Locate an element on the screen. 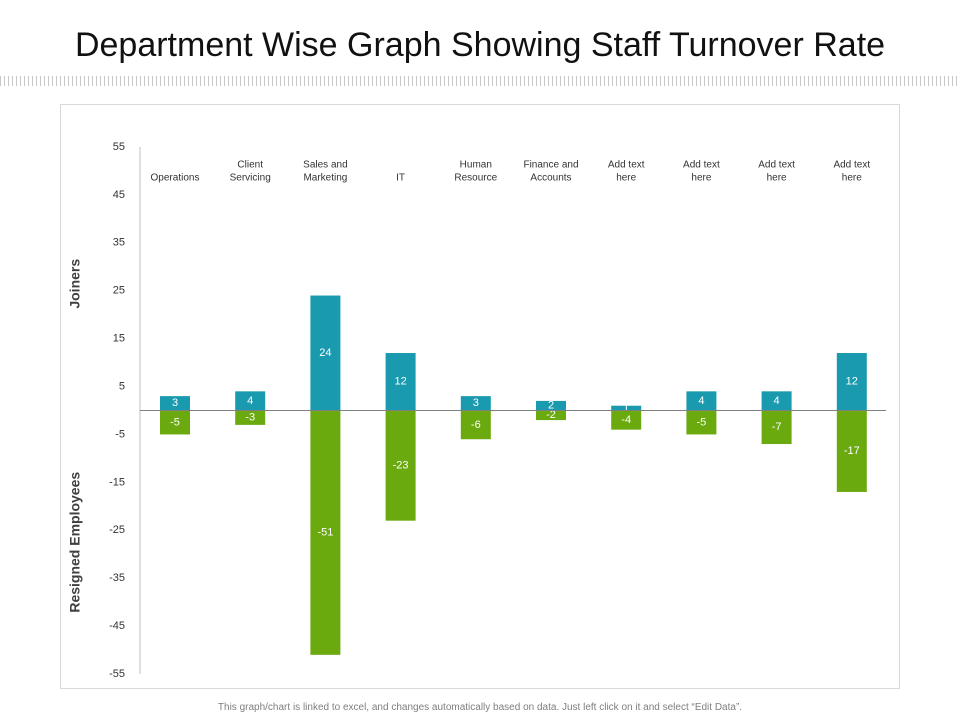  y-tick-label: 45 is located at coordinates (119, 195).